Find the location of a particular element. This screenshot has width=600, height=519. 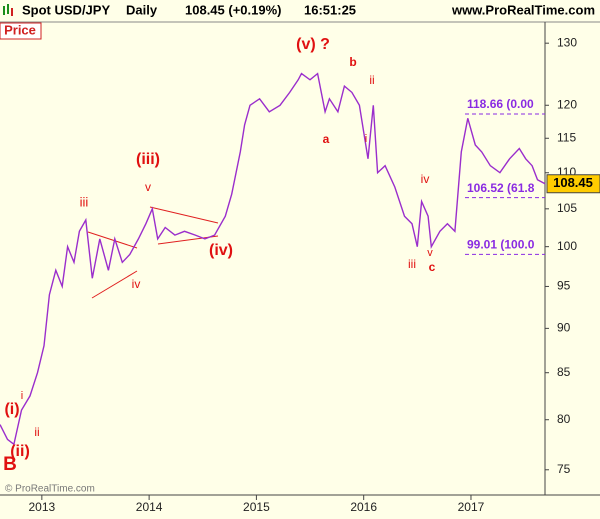

y-tick-label: 75 is located at coordinates (564, 469).